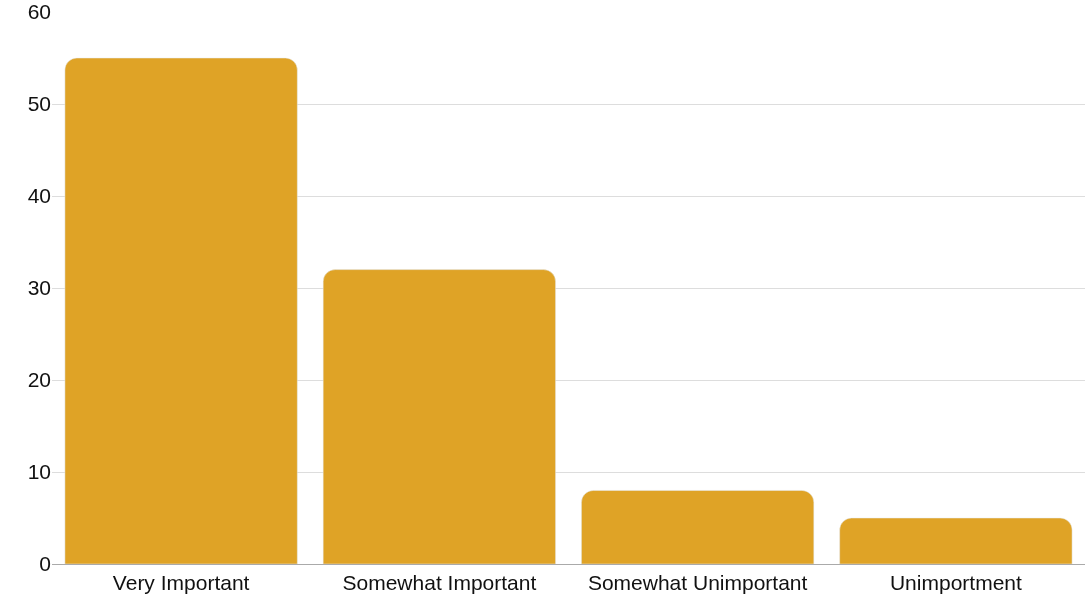 This screenshot has height=604, width=1085. Describe the element at coordinates (39, 196) in the screenshot. I see `y-tick-label: 40` at that location.